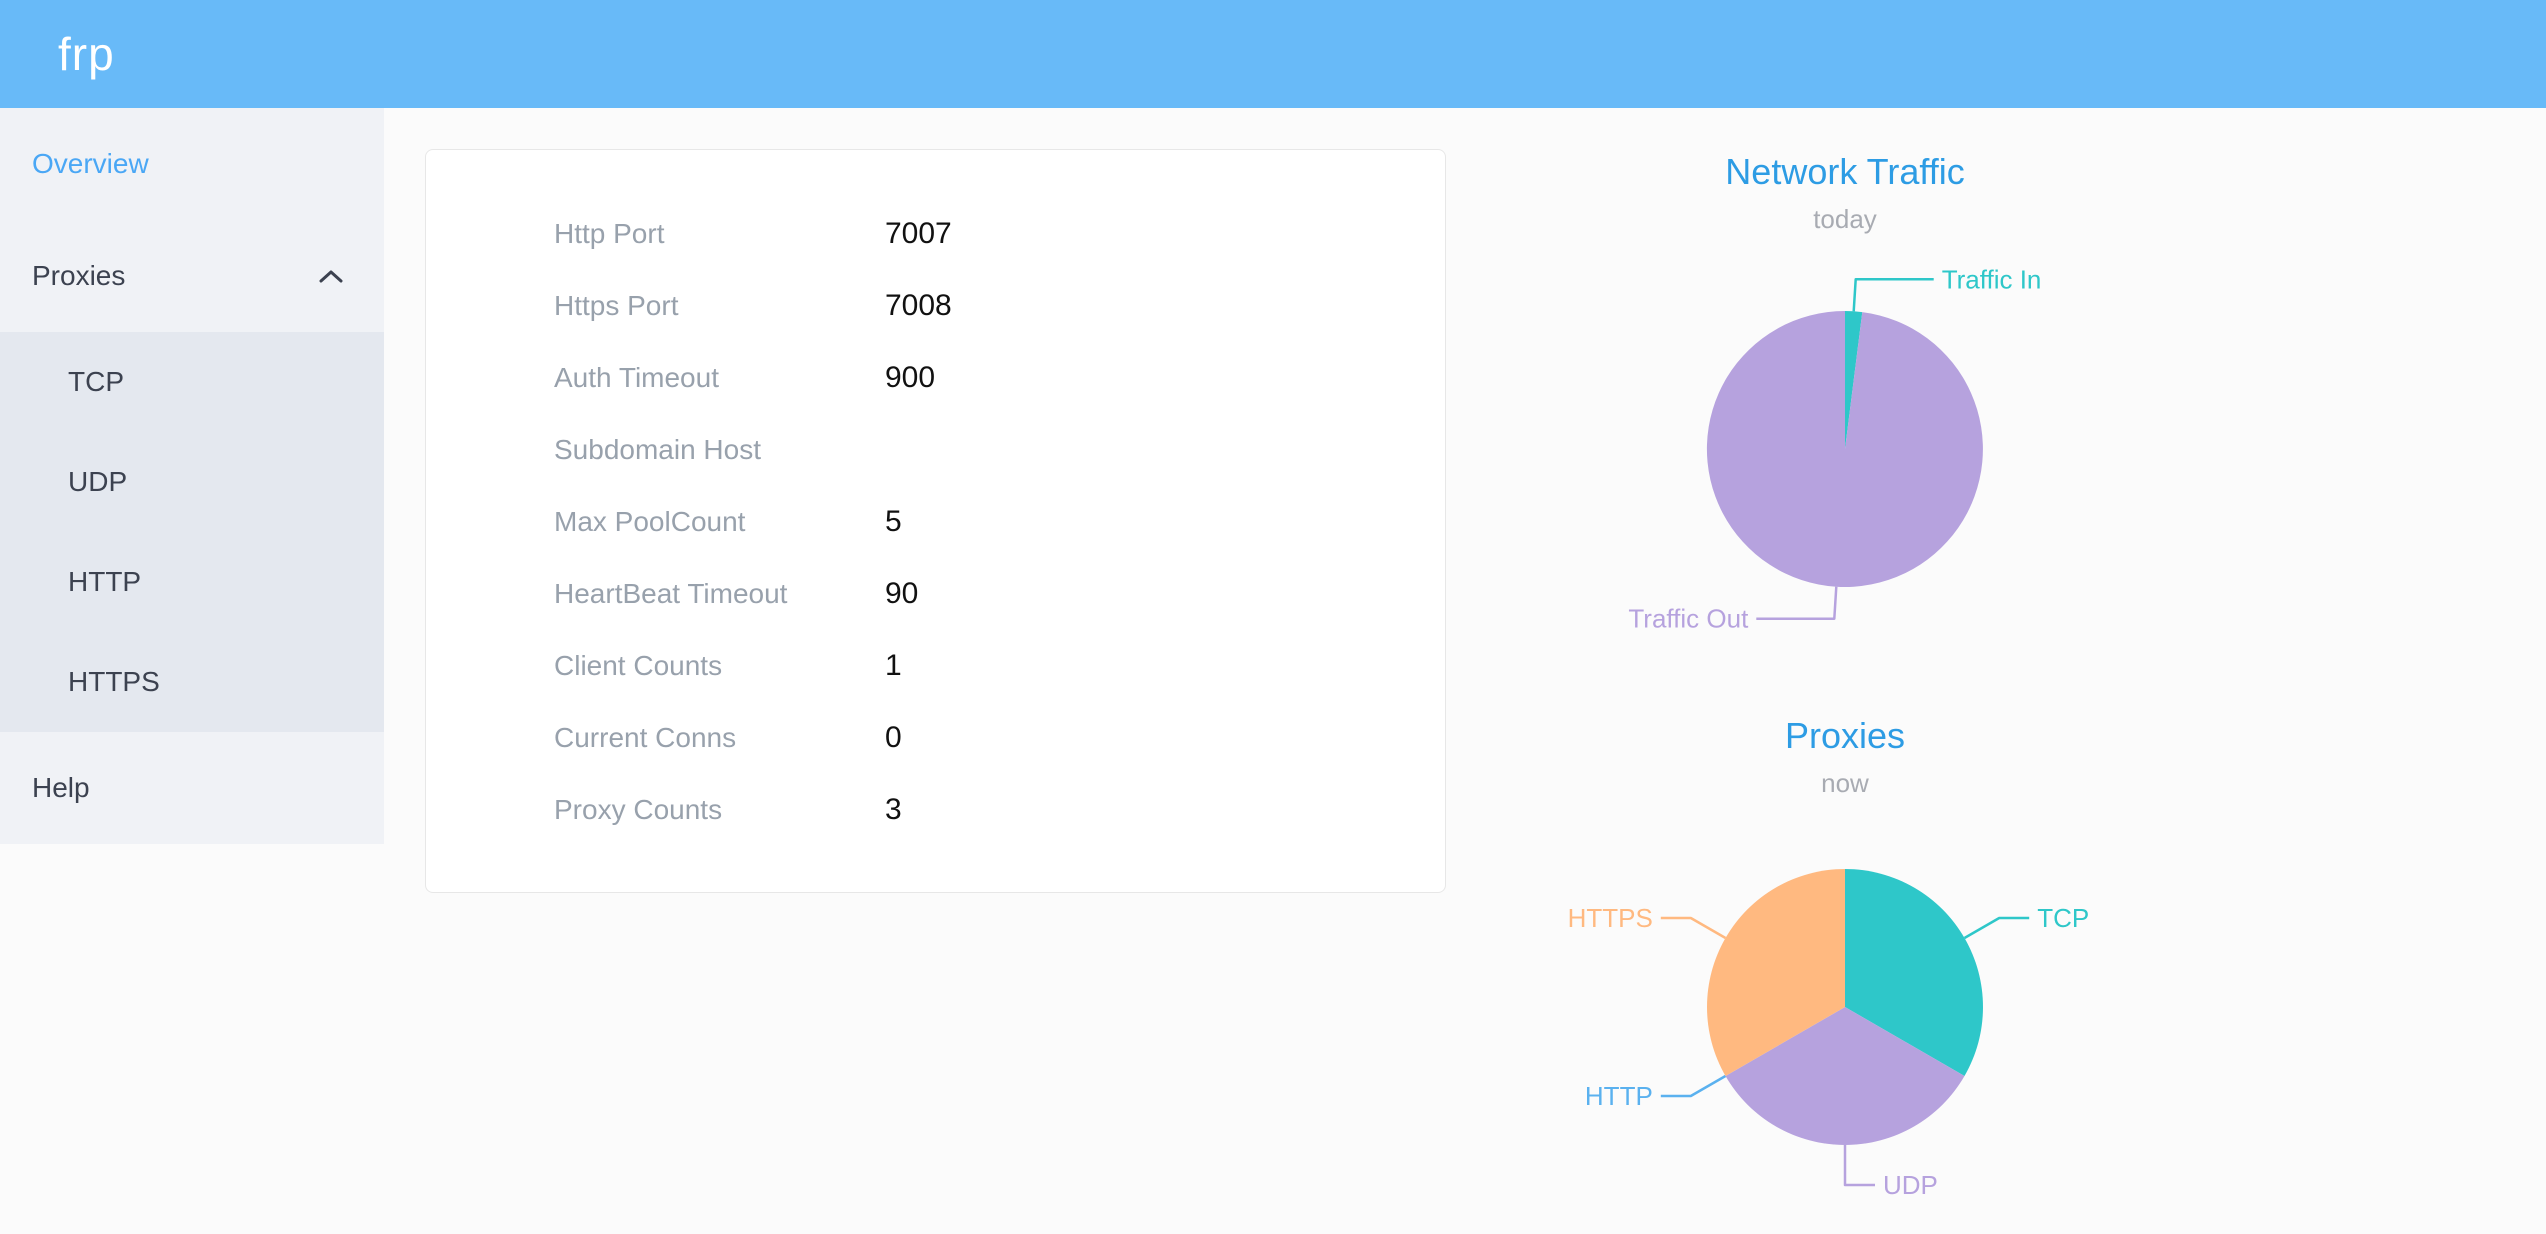 Image resolution: width=2546 pixels, height=1234 pixels. Describe the element at coordinates (1688, 619) in the screenshot. I see `pie-label-traffic-out: Traffic Out` at that location.